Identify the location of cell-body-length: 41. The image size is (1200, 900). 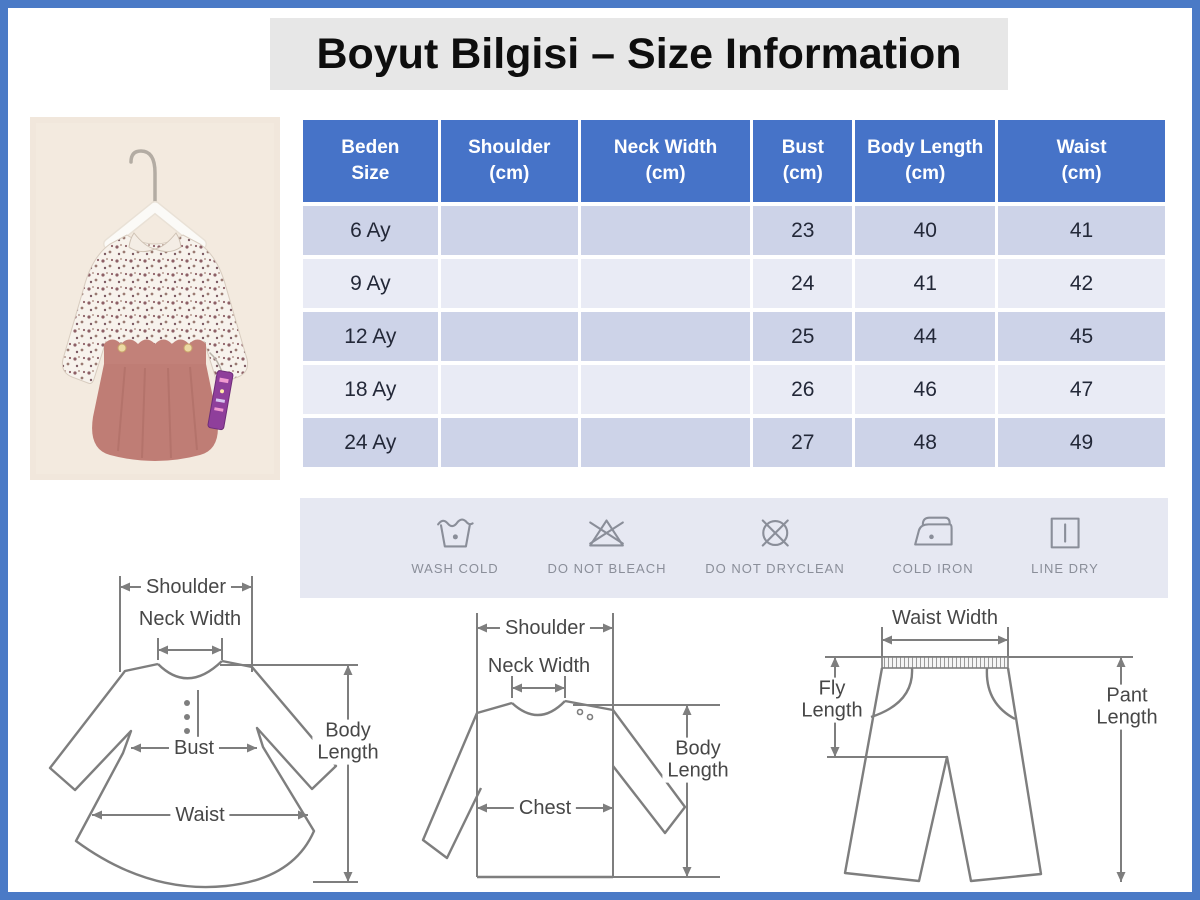
(925, 283).